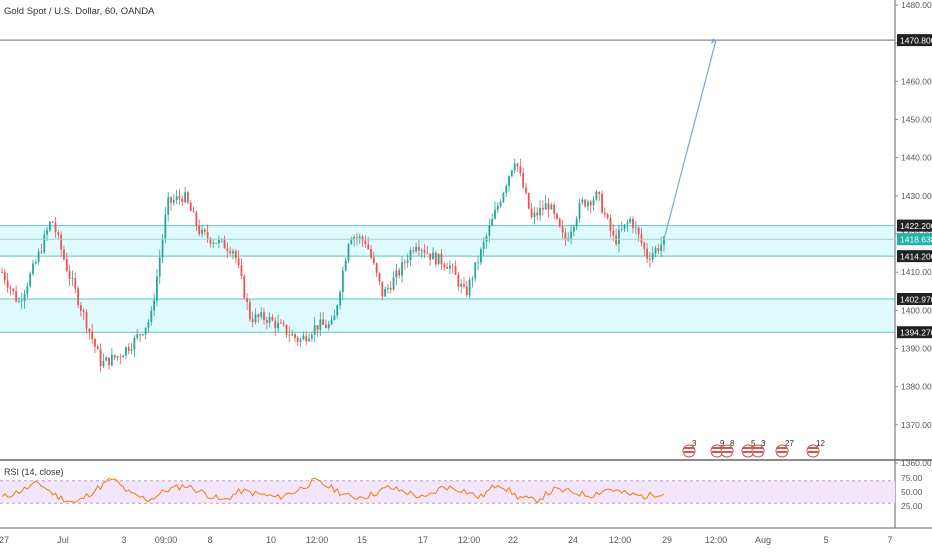 This screenshot has height=553, width=932. What do you see at coordinates (209, 540) in the screenshot?
I see `time-tick-label: 8` at bounding box center [209, 540].